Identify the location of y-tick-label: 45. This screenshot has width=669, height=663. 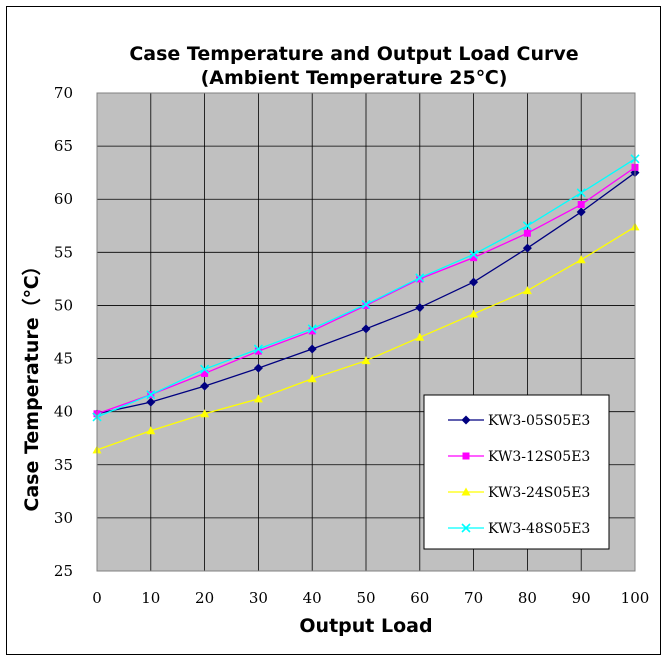
(63, 359).